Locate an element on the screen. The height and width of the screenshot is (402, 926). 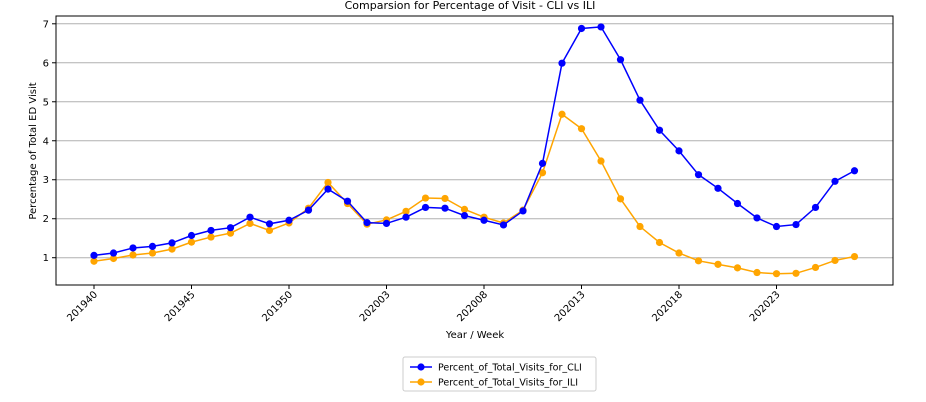
y-tick-label: 3 is located at coordinates (46, 180).